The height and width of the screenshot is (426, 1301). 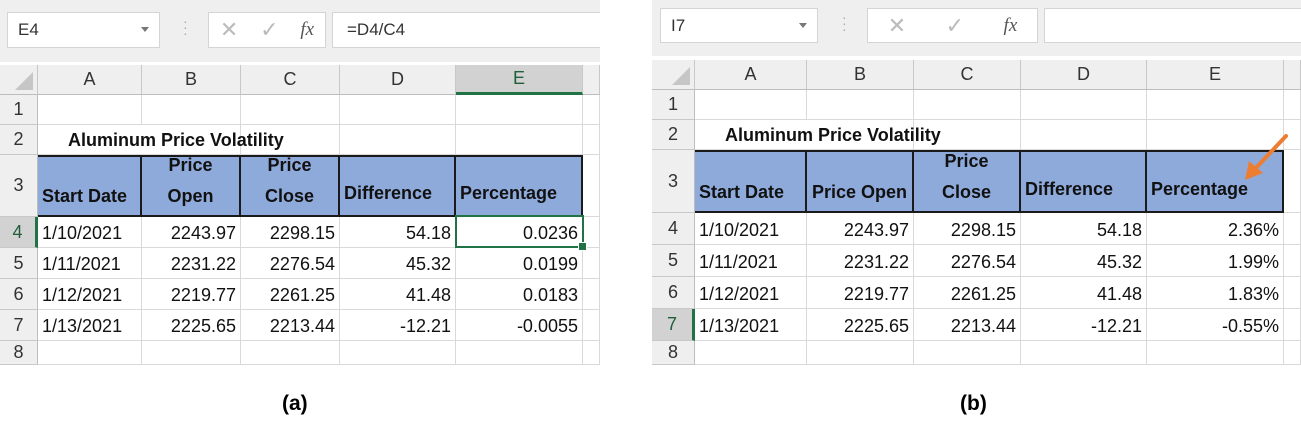 I want to click on column-header, so click(x=591, y=80).